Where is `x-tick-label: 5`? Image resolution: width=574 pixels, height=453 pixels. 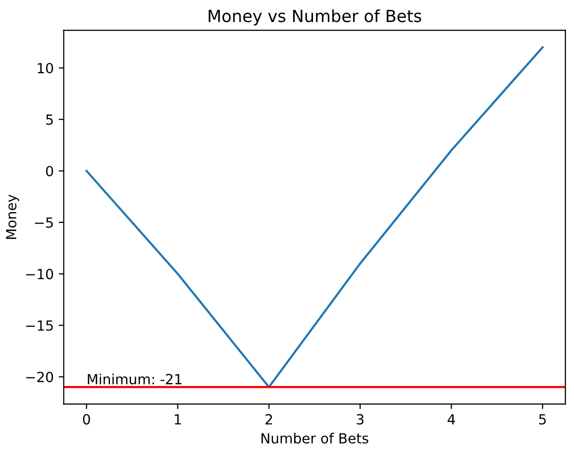
x-tick-label: 5 is located at coordinates (542, 419).